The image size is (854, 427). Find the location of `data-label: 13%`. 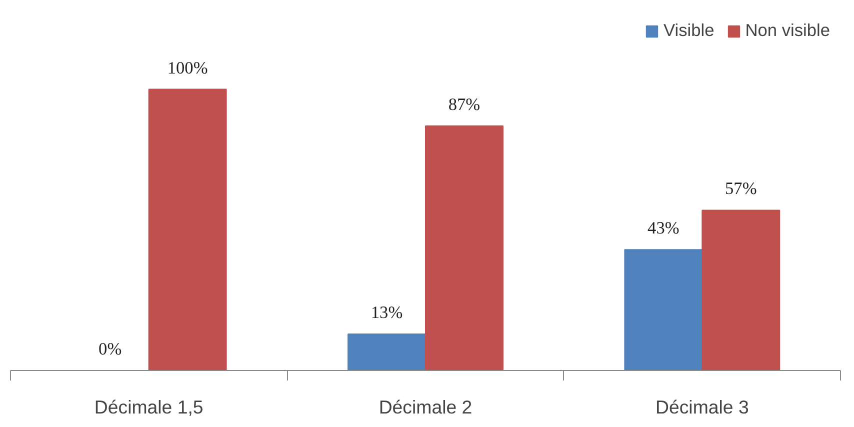

data-label: 13% is located at coordinates (386, 312).